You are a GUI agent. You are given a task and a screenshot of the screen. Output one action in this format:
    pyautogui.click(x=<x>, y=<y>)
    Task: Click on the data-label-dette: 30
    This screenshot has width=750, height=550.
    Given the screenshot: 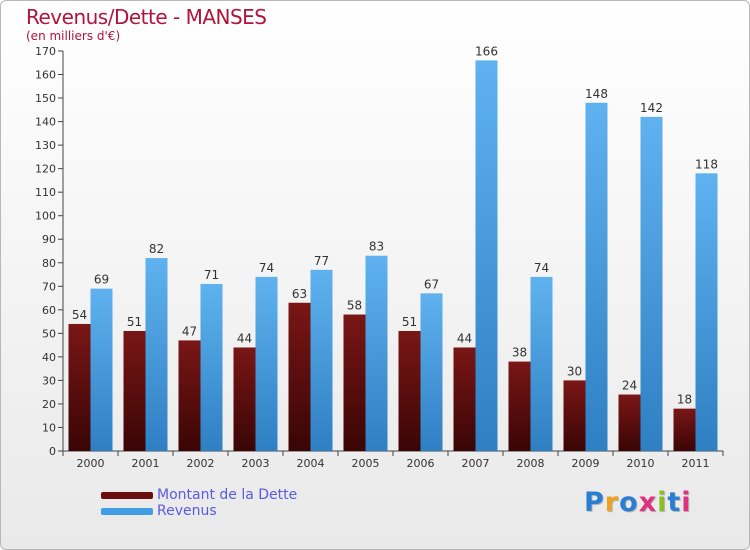 What is the action you would take?
    pyautogui.click(x=574, y=371)
    